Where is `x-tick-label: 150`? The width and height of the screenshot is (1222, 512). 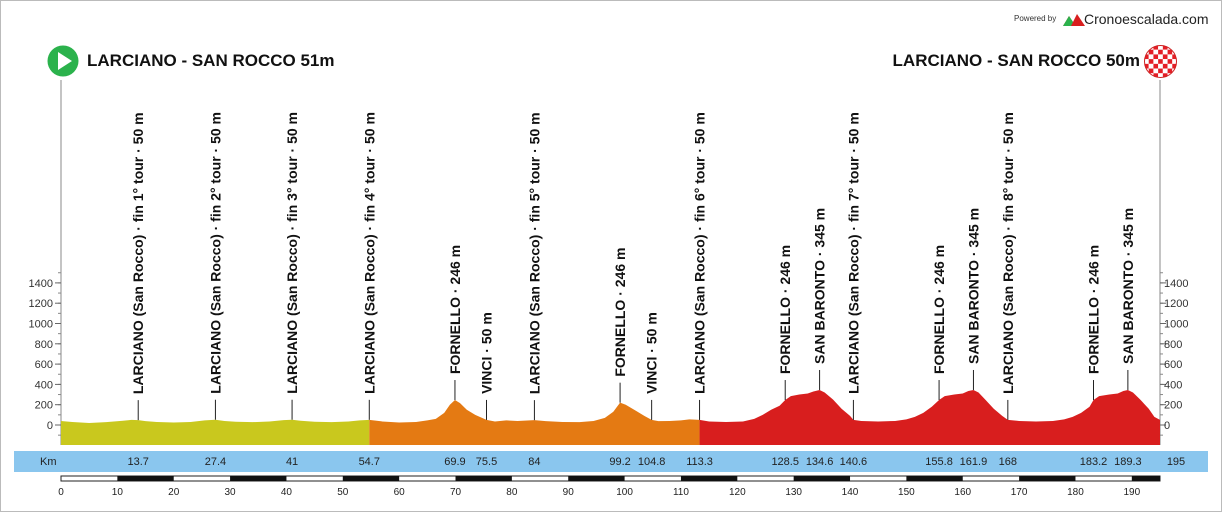
x-tick-label: 150 is located at coordinates (906, 492).